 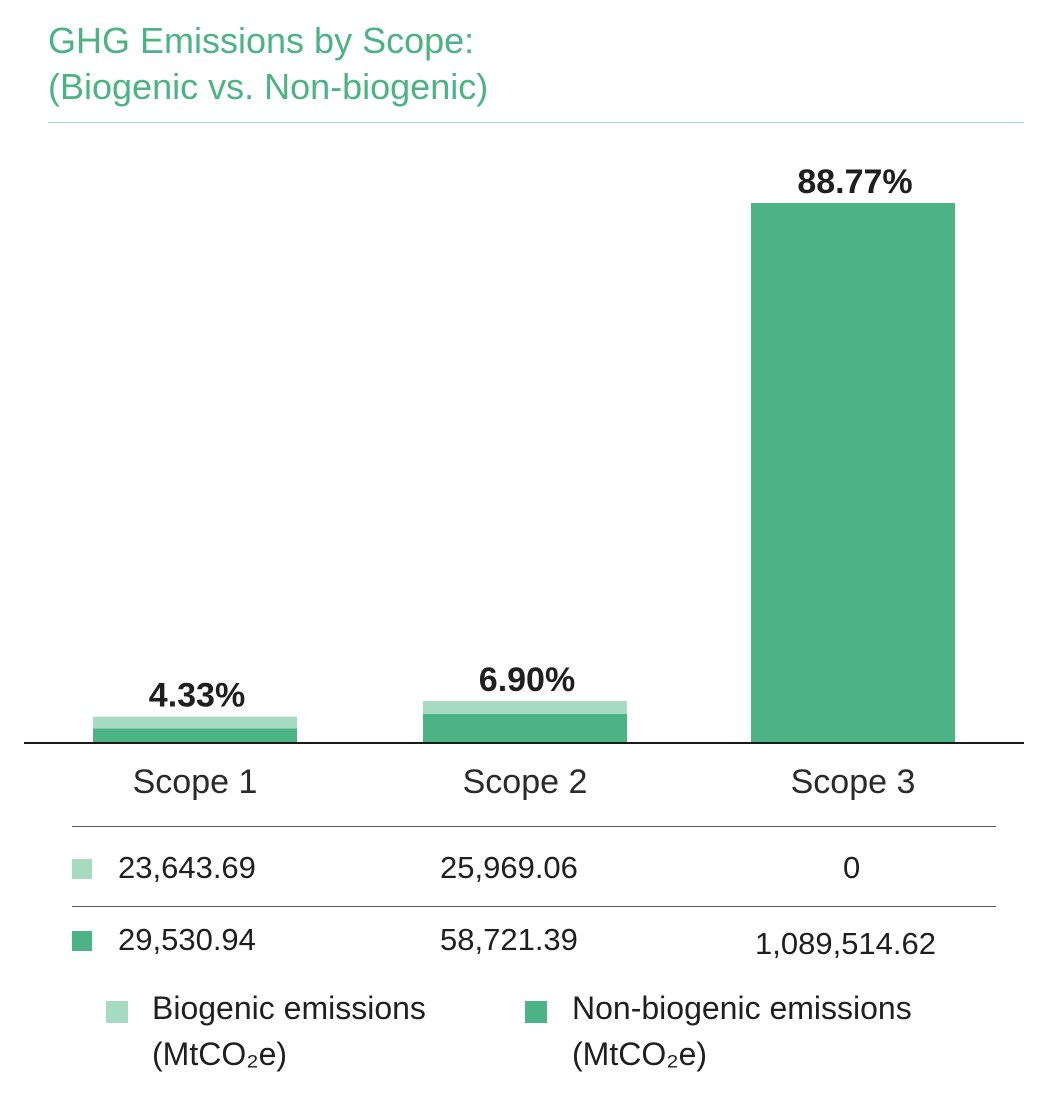 I want to click on table-cell-scope2-non-biogenic: 58,721.39, so click(x=509, y=939).